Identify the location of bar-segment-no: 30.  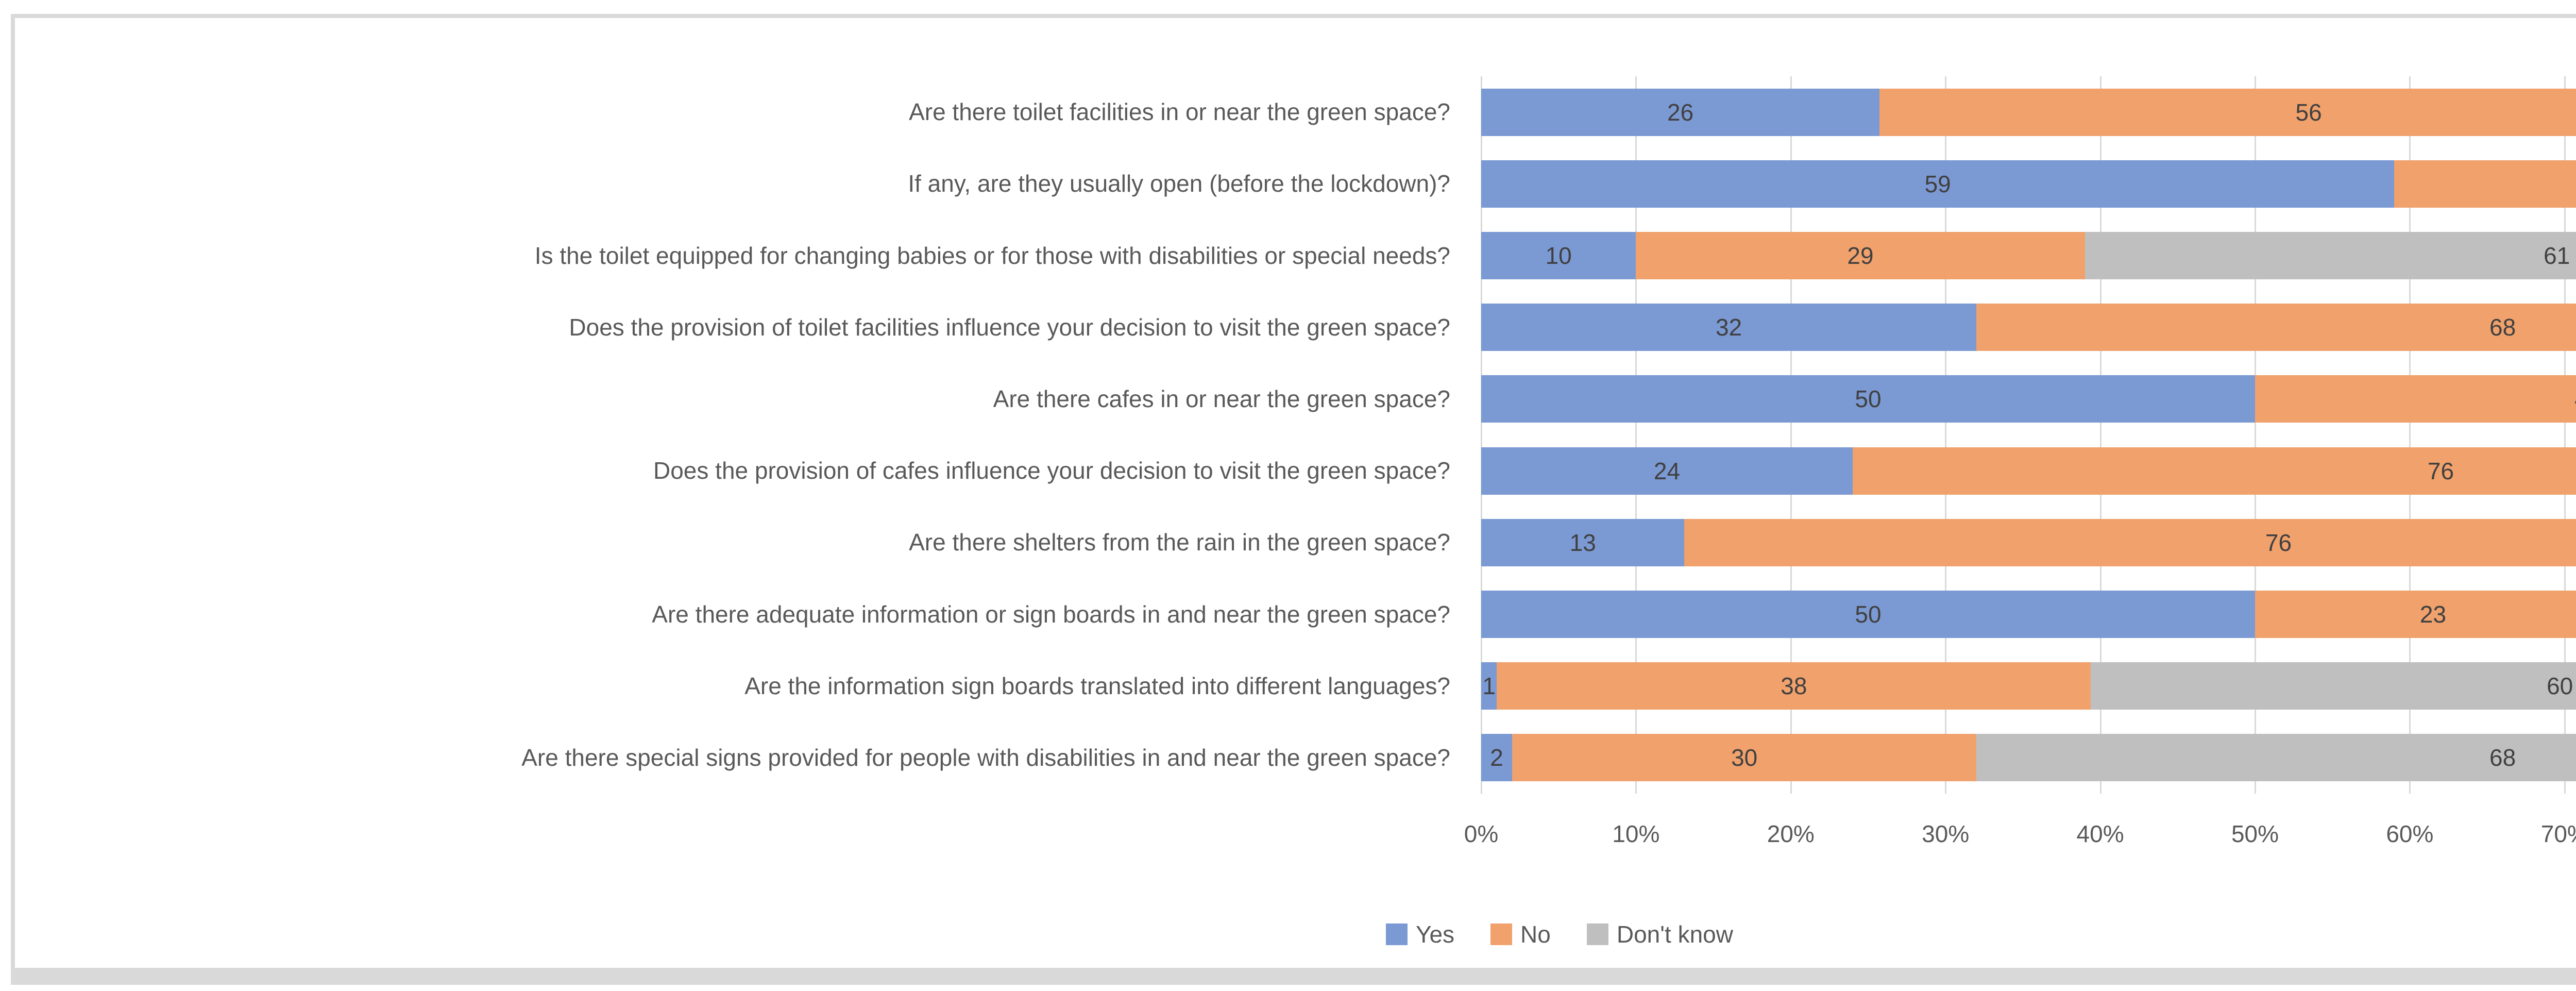
(1745, 758).